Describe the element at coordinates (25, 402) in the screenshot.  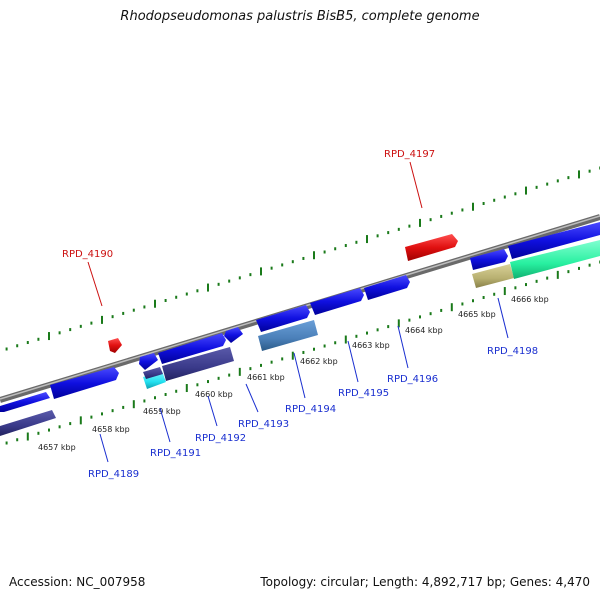
I see `gene-rpd-4189-arrow` at that location.